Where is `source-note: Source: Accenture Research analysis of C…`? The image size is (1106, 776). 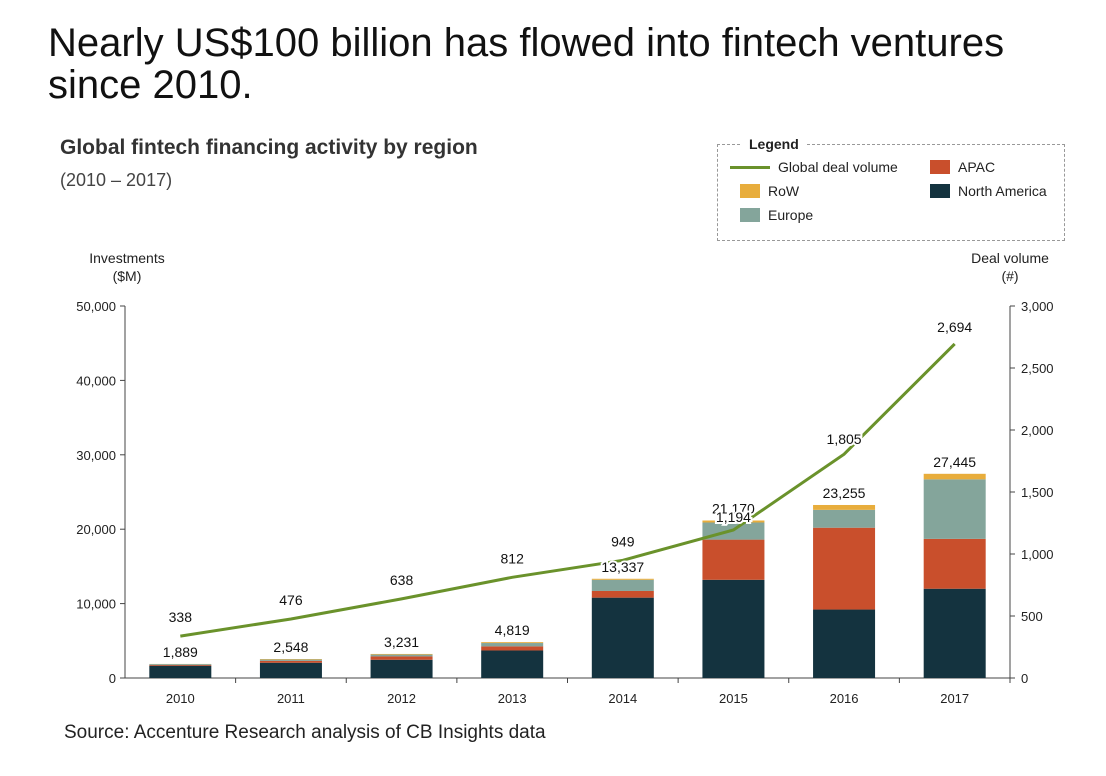 source-note: Source: Accenture Research analysis of C… is located at coordinates (305, 732).